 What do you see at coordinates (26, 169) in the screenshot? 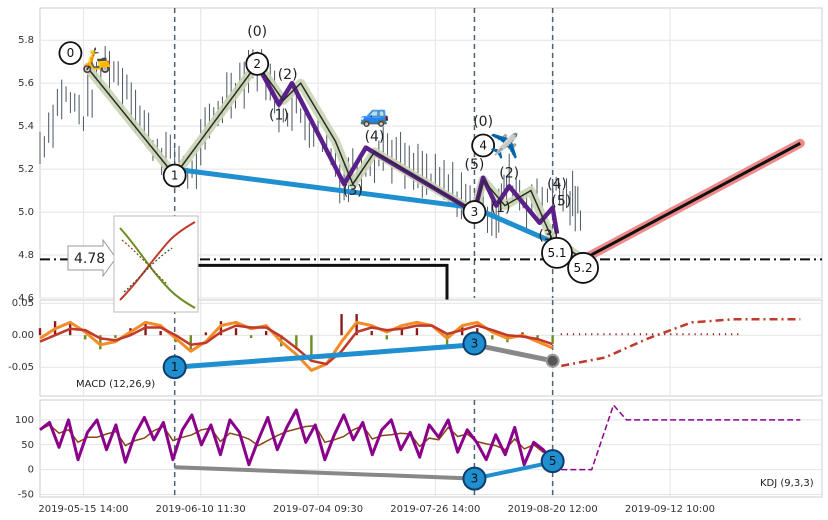
I see `y-tick-label: 5.2` at bounding box center [26, 169].